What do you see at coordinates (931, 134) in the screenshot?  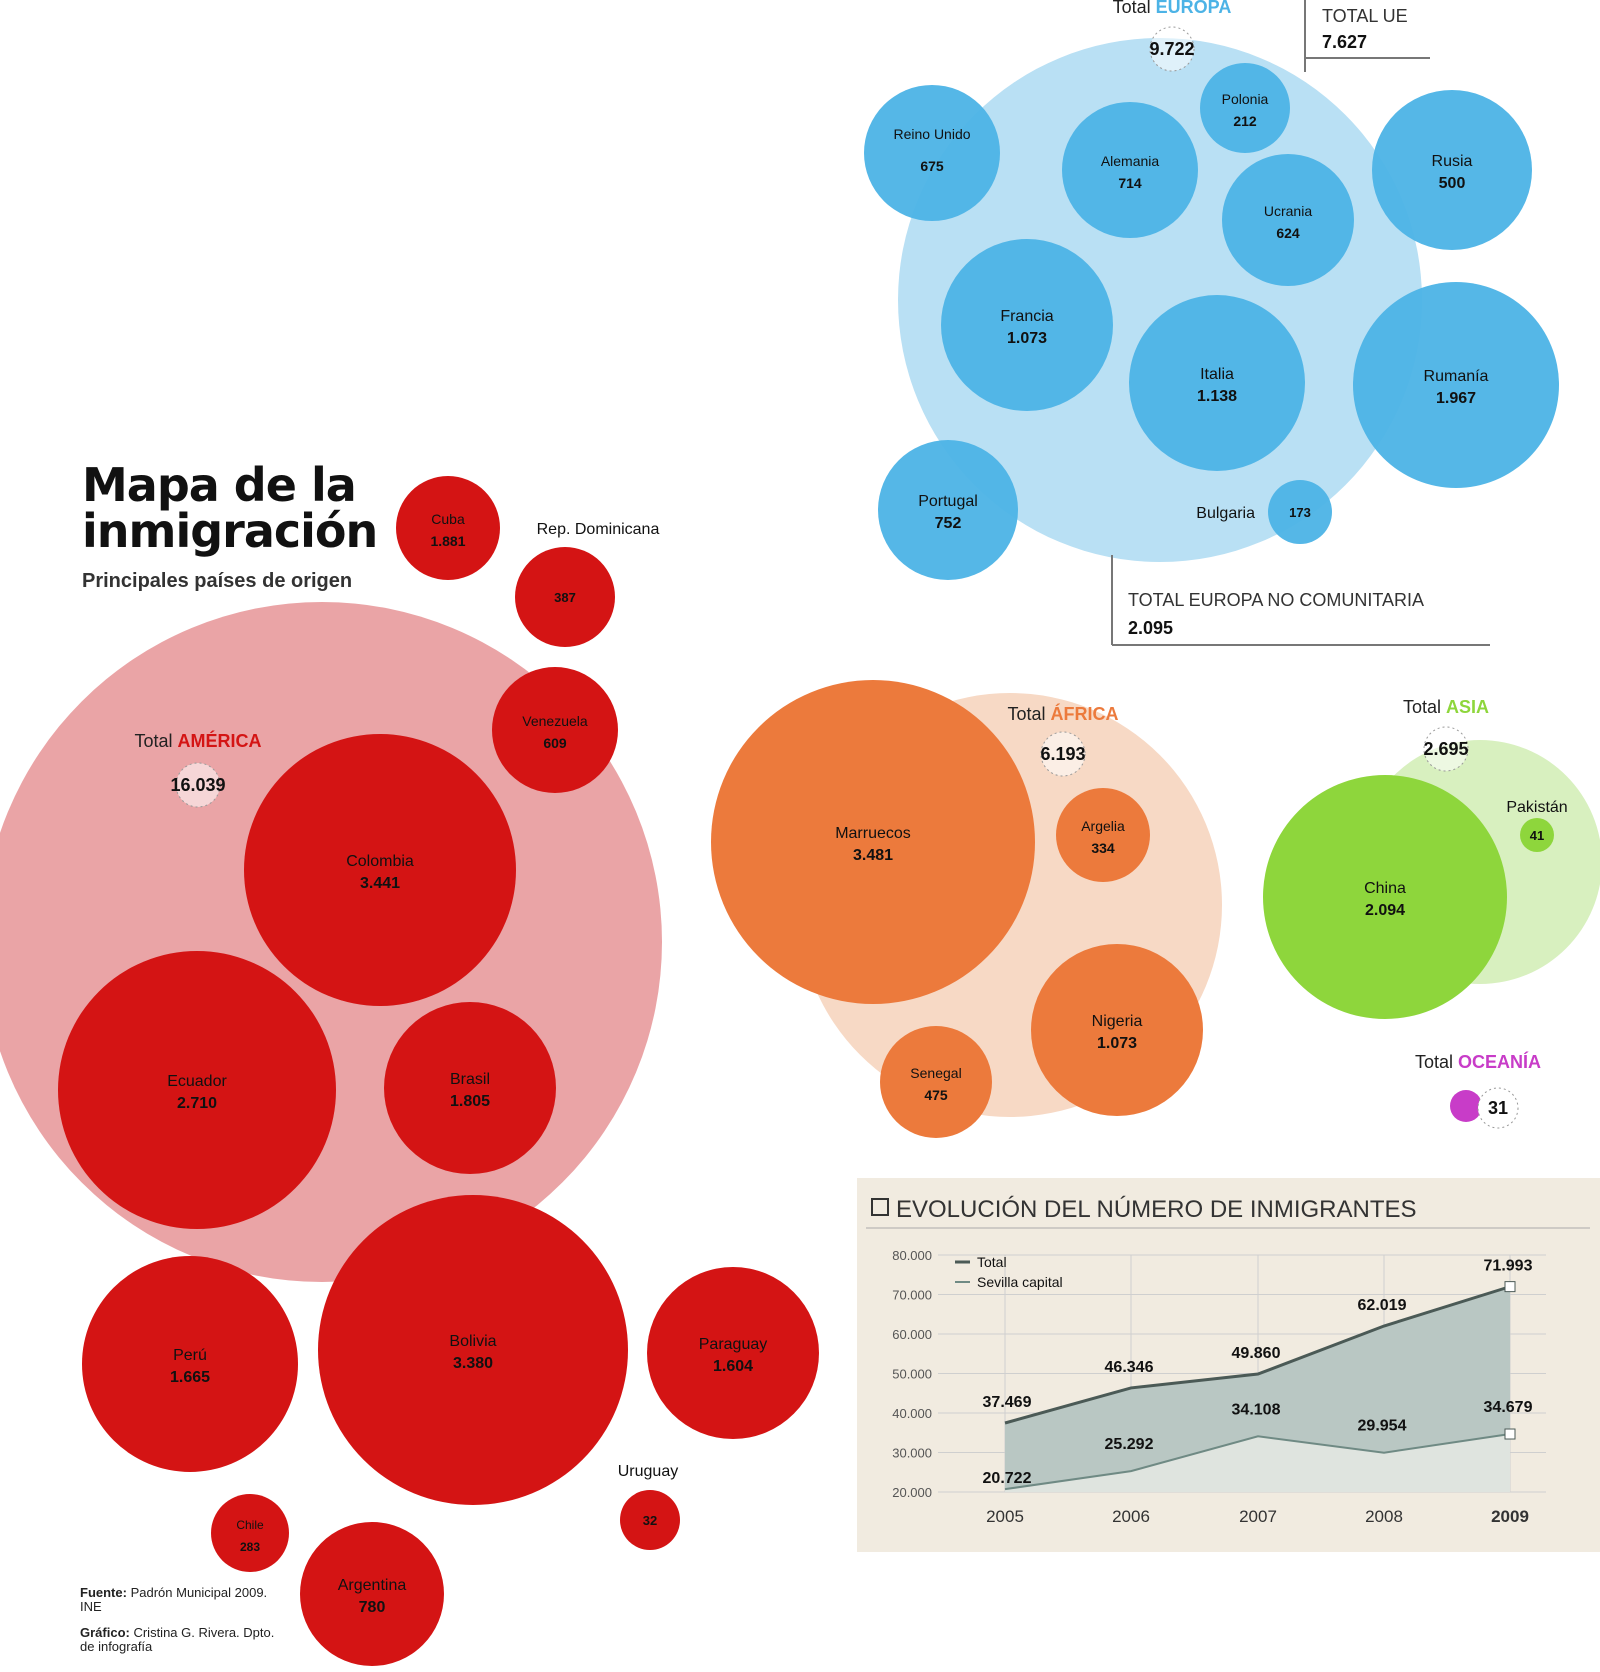 I see `bubble-label-reino-unido: Reino Unido` at bounding box center [931, 134].